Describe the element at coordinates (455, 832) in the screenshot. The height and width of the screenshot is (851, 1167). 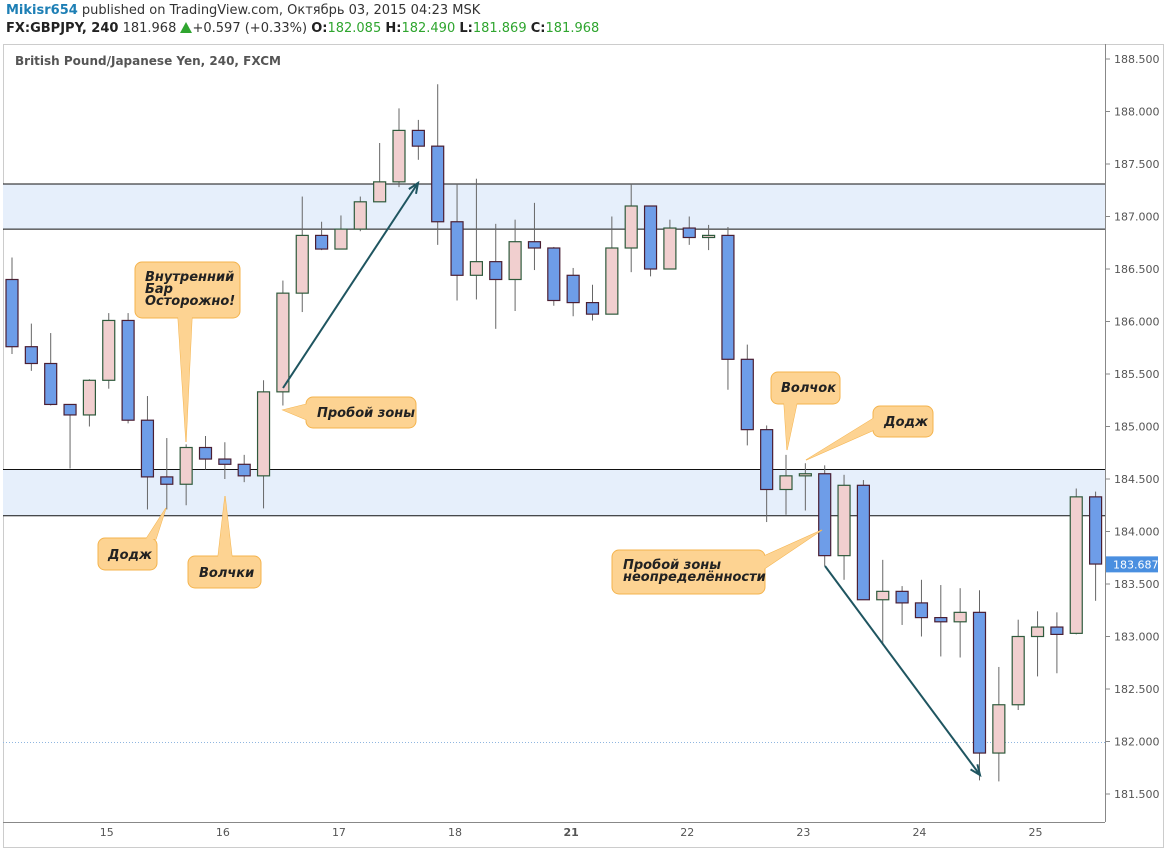
I see `x-tick-label: 18` at that location.